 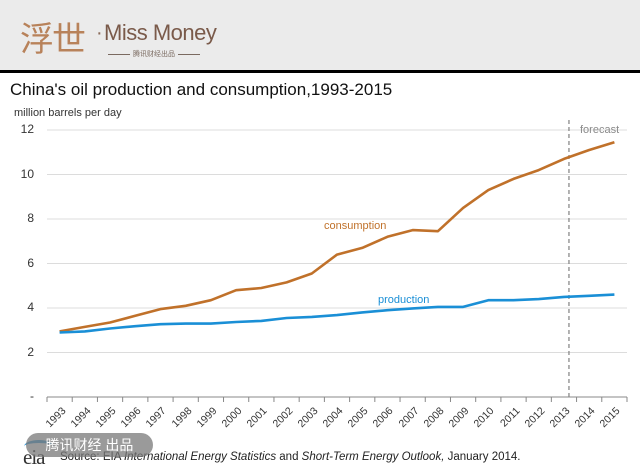 What do you see at coordinates (355, 226) in the screenshot?
I see `series-label-consumption: consumption` at bounding box center [355, 226].